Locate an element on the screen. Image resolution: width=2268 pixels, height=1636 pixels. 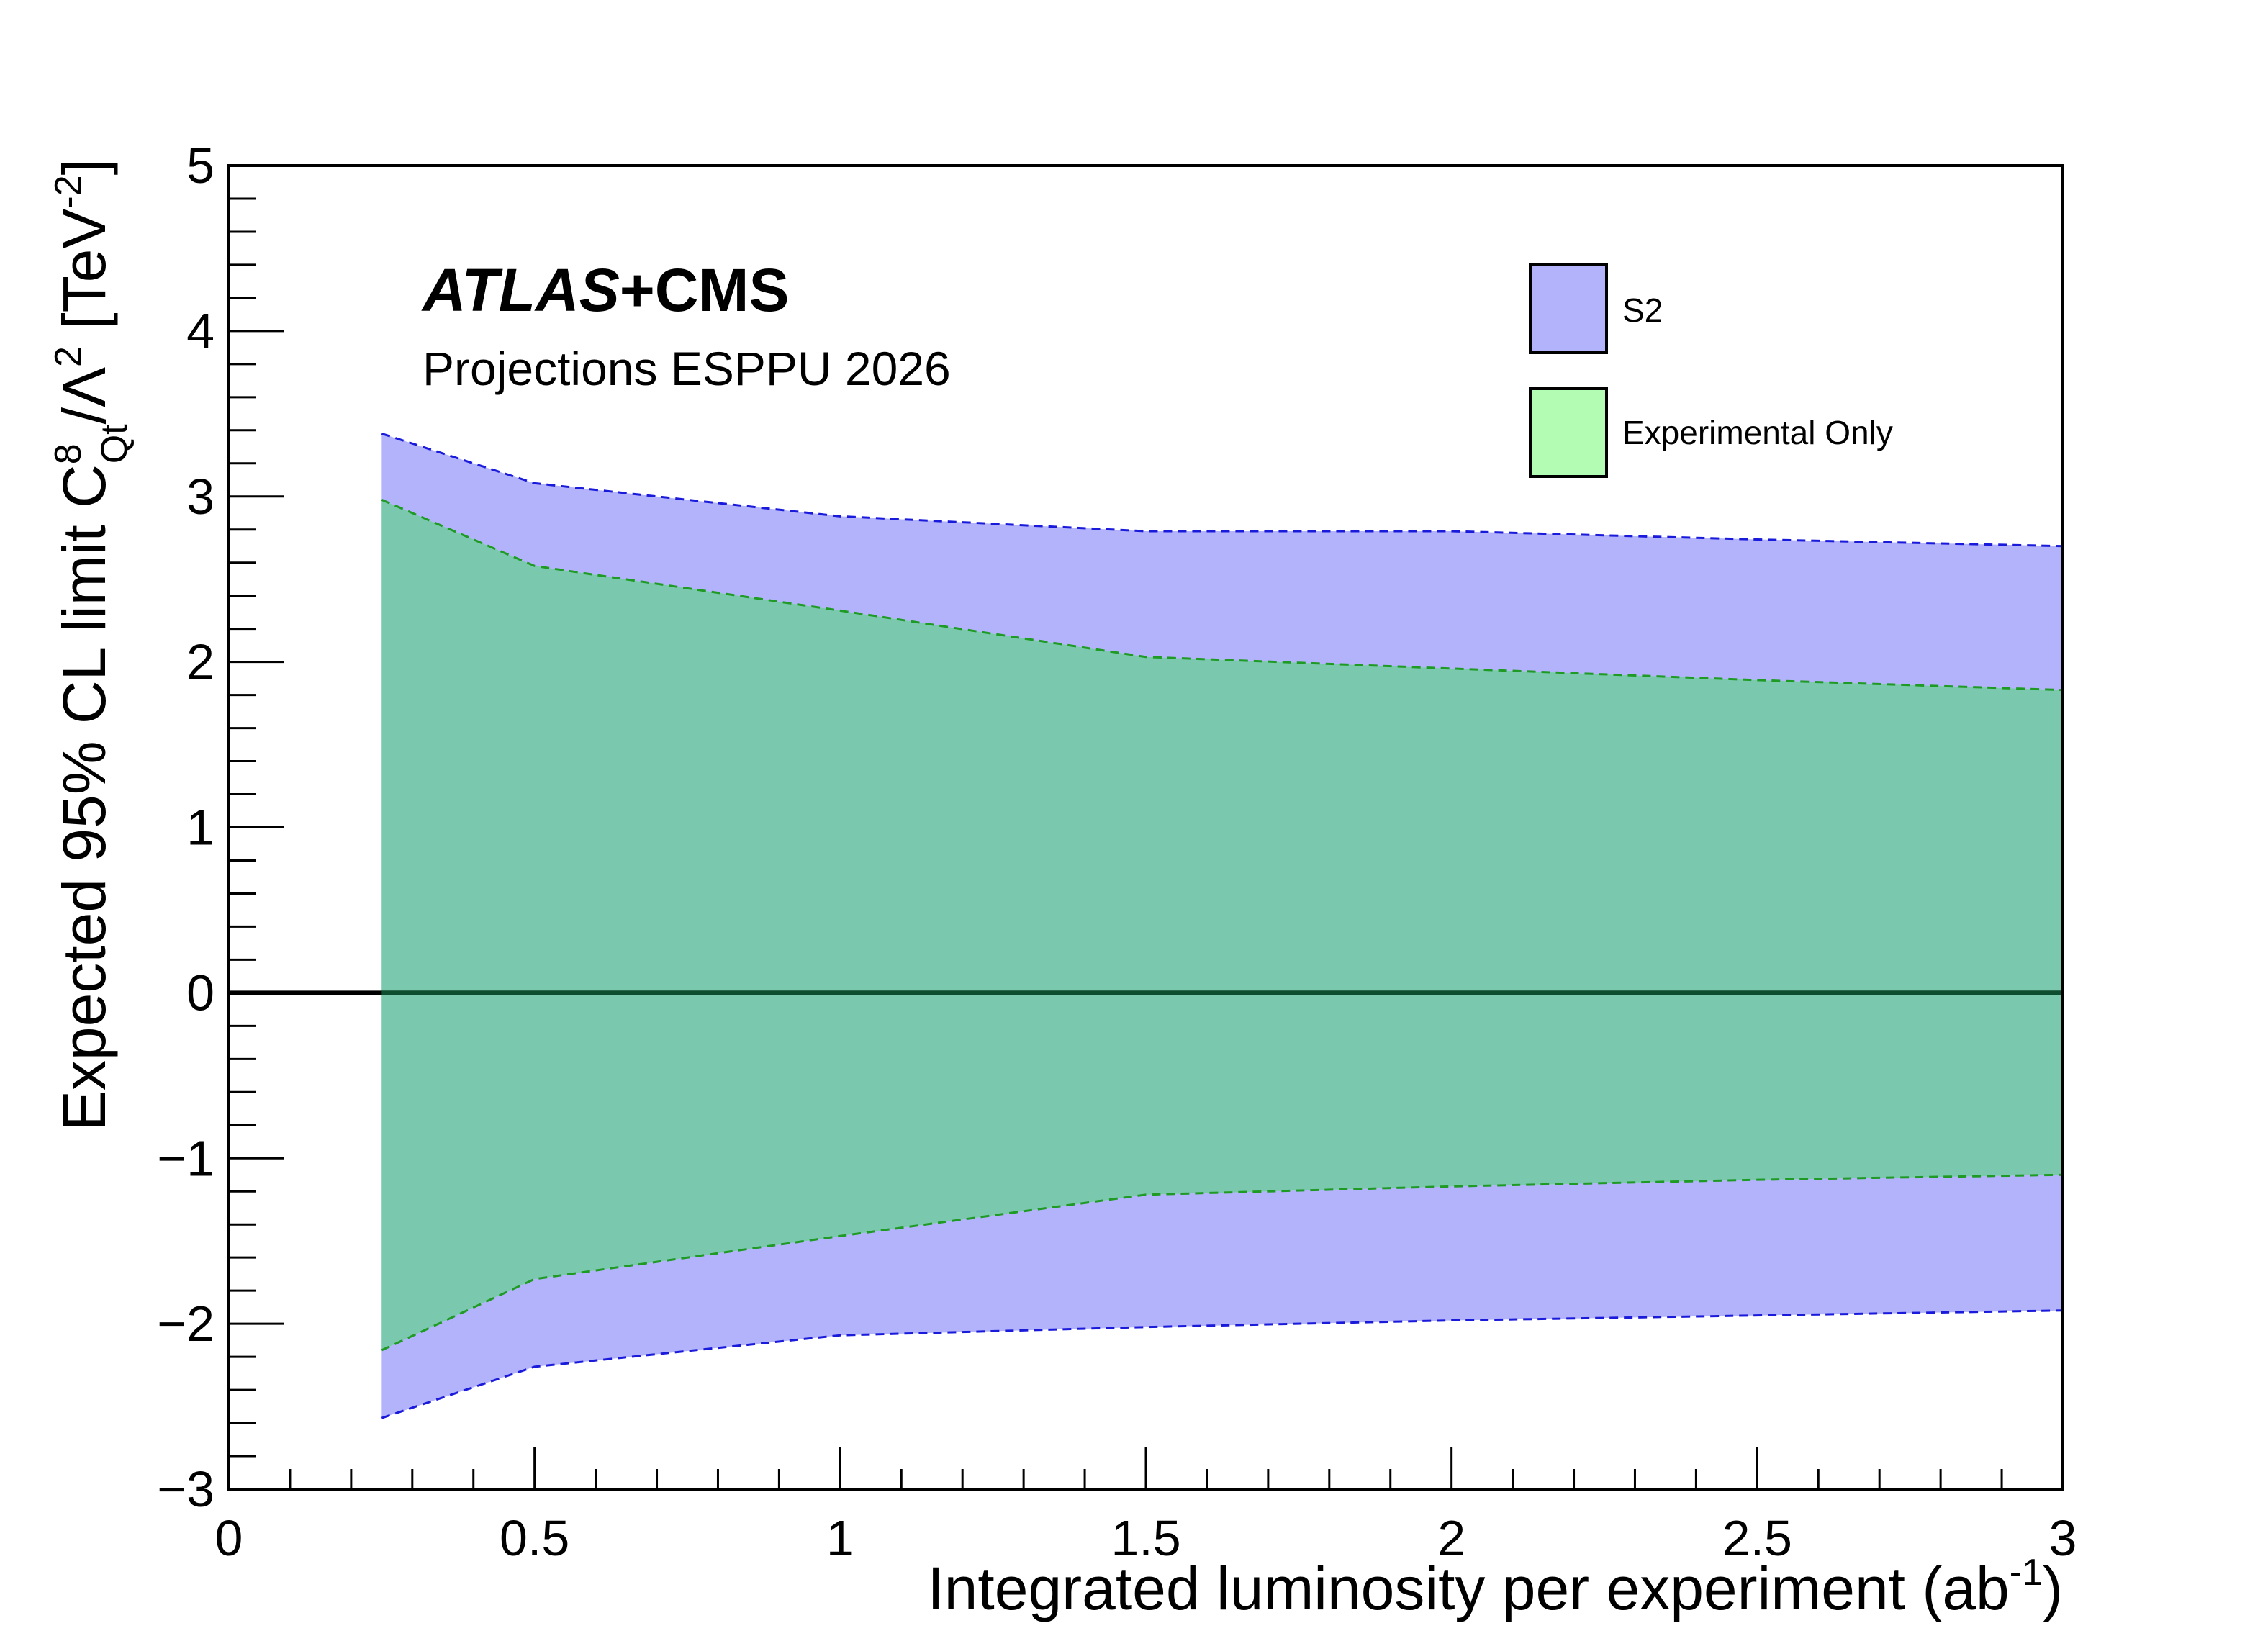
legend-label-experimental-only: Experimental Only is located at coordinates (1757, 432).